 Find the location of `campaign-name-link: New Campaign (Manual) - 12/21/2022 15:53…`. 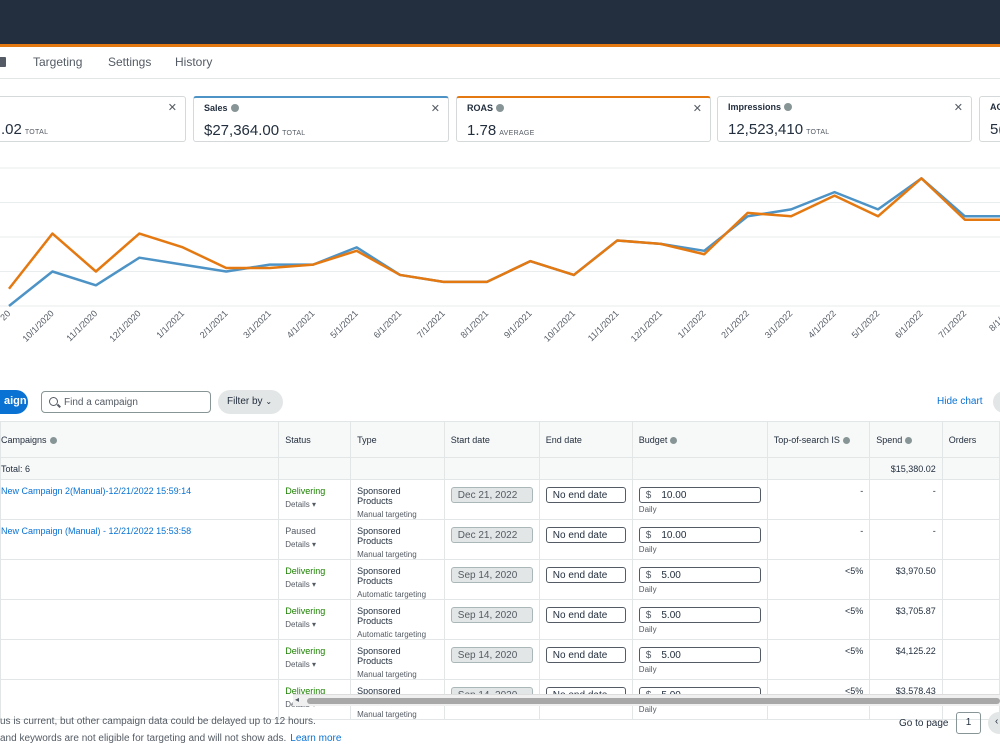

campaign-name-link: New Campaign (Manual) - 12/21/2022 15:53… is located at coordinates (96, 531).